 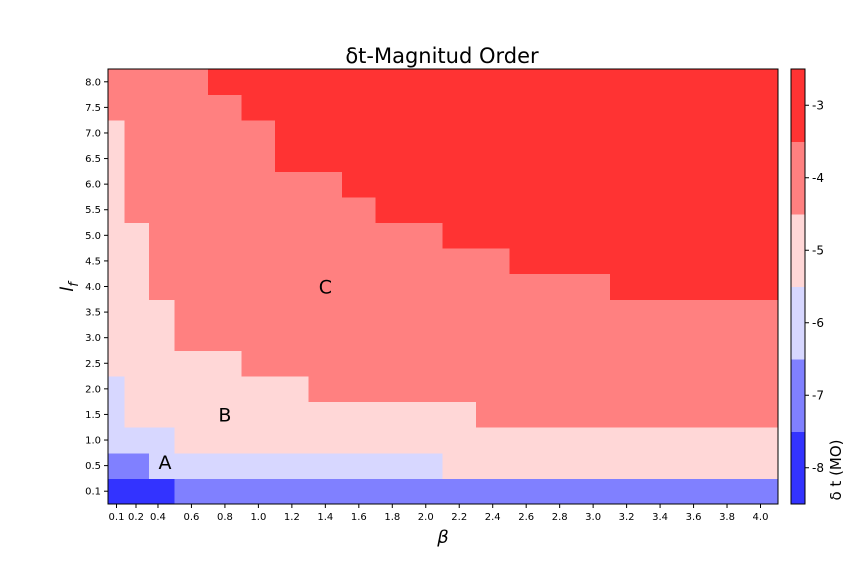 I want to click on y-axis-label: lf, so click(x=69, y=286).